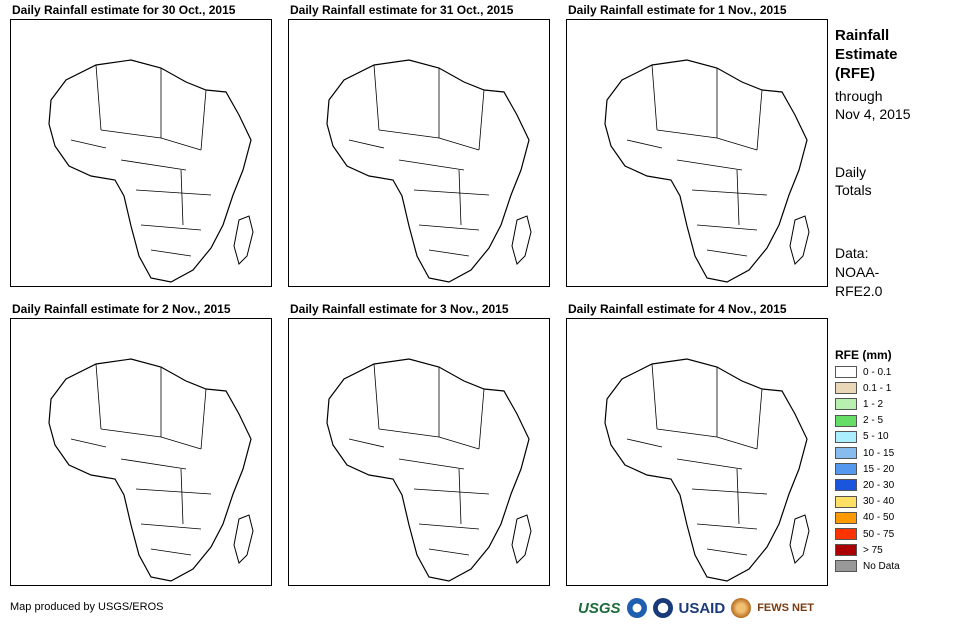 Image resolution: width=967 pixels, height=626 pixels. I want to click on logos: USGS USAID FEWS NET, so click(696, 608).